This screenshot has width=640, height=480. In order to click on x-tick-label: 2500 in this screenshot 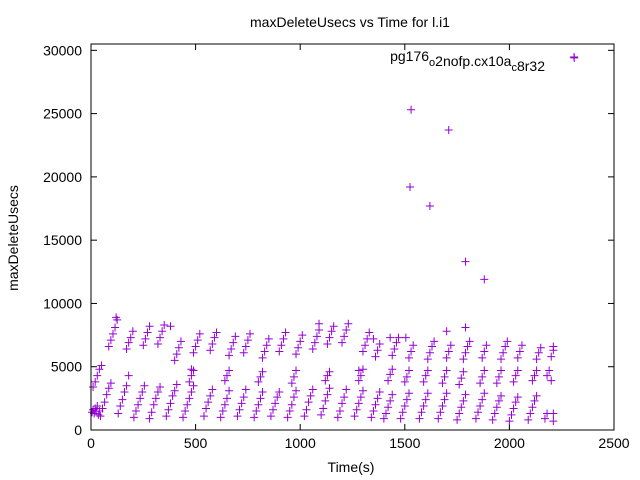, I will do `click(613, 443)`.